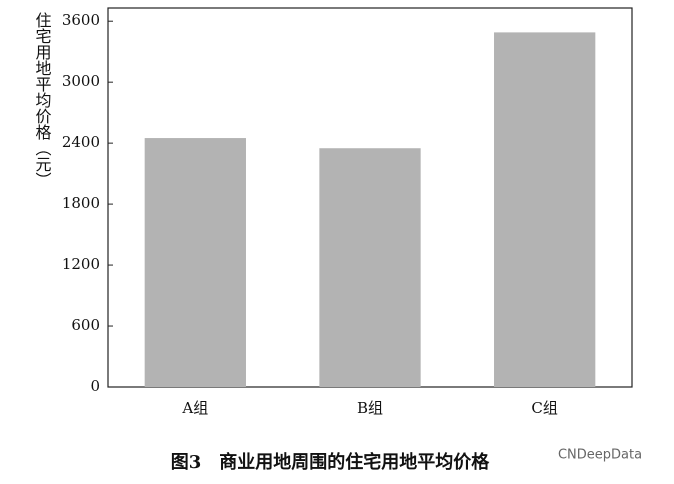 The image size is (674, 484). I want to click on caption: 图3 商业用地周围的住宅用地平均价格, so click(331, 462).